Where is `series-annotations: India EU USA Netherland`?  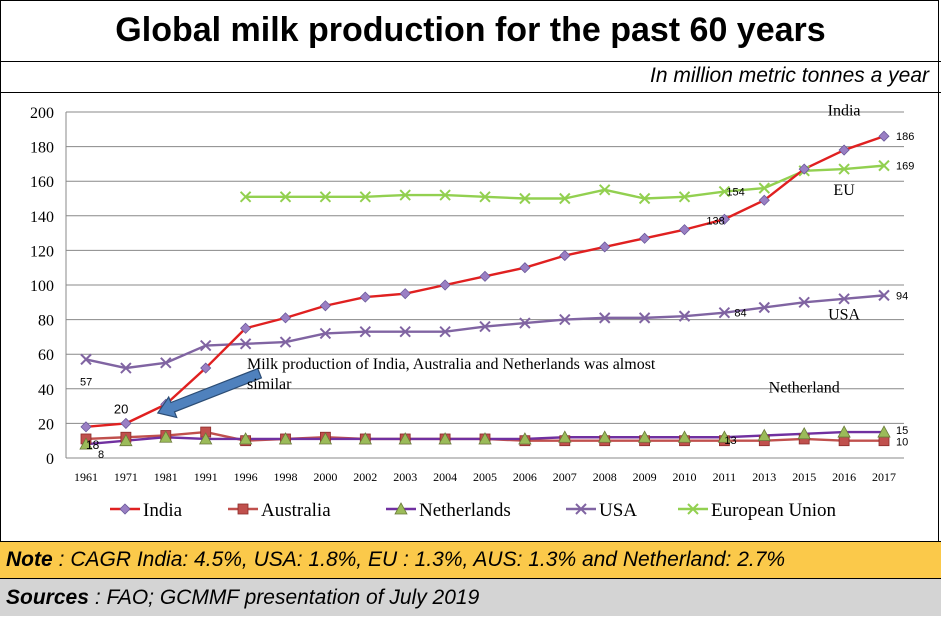 series-annotations: India EU USA Netherland is located at coordinates (815, 249).